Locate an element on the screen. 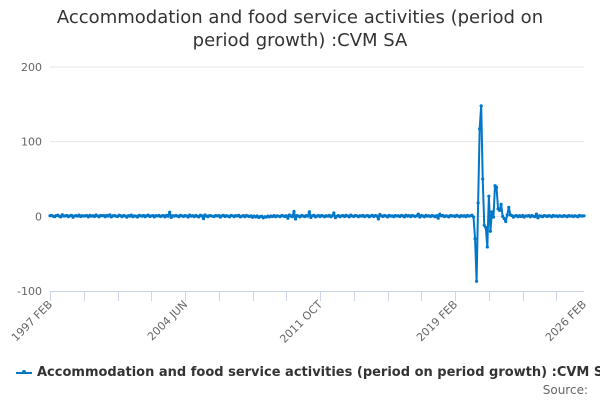  x-tick-label: 1997 FEB is located at coordinates (32, 321).